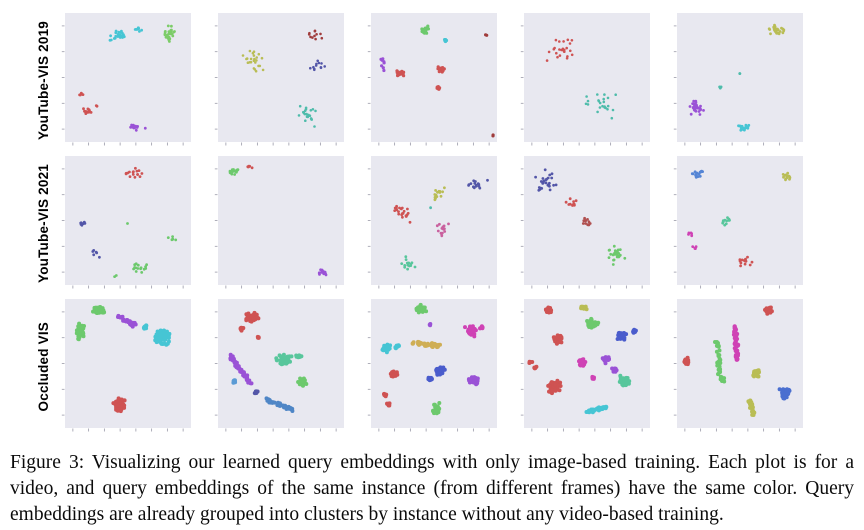  What do you see at coordinates (43, 80) in the screenshot?
I see `row-label-youtube-vis-2019: YouTube-VIS 2019` at bounding box center [43, 80].